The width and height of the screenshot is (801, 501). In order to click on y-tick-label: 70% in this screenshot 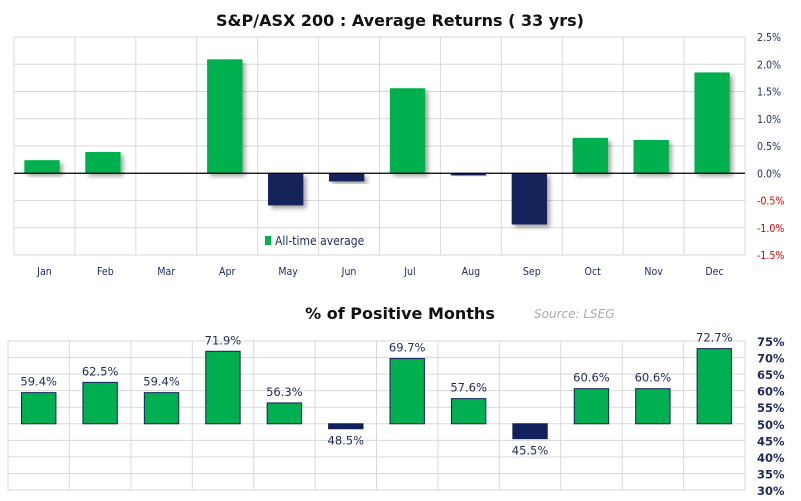, I will do `click(771, 359)`.